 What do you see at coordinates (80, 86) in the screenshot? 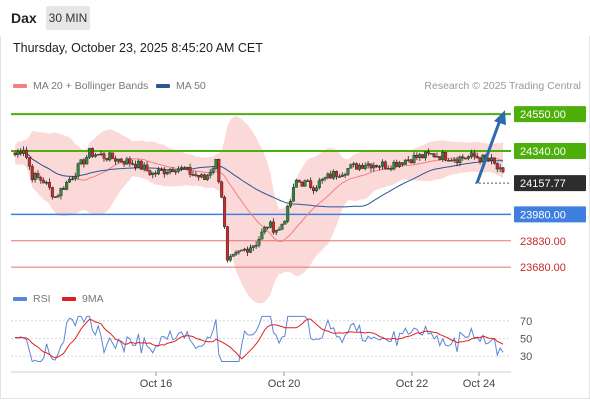
I see `legend-ma20: MA 20 + Bollinger Bands` at bounding box center [80, 86].